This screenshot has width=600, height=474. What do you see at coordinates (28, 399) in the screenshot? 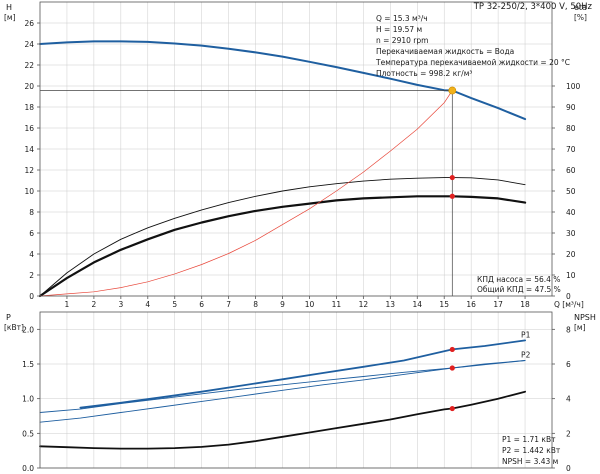
I see `y-tick-label: 1.0` at bounding box center [28, 399].